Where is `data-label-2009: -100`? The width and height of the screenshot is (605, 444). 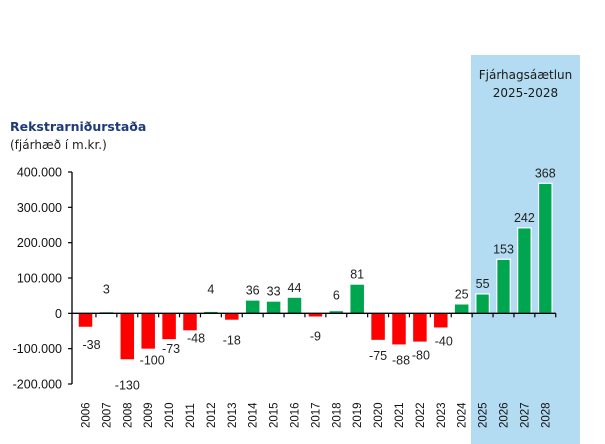 data-label-2009: -100 is located at coordinates (152, 361).